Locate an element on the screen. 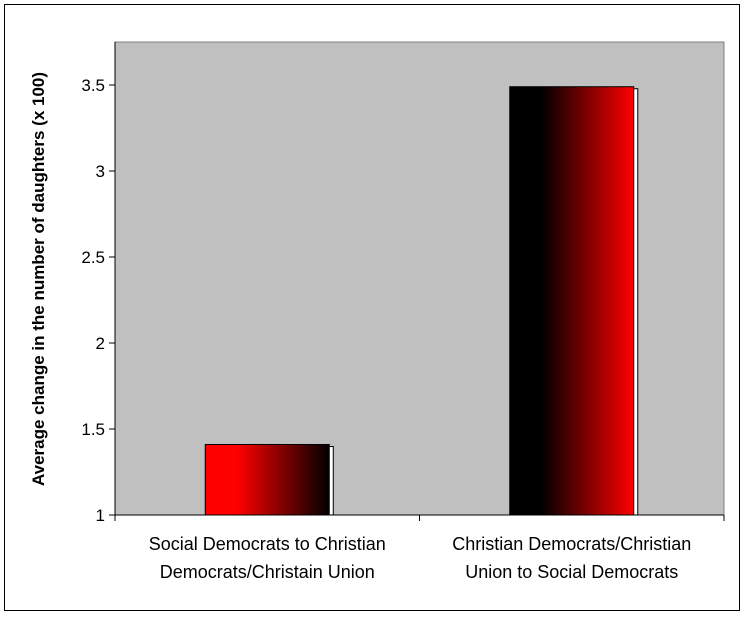  y-tick-label: 2 is located at coordinates (100, 343).